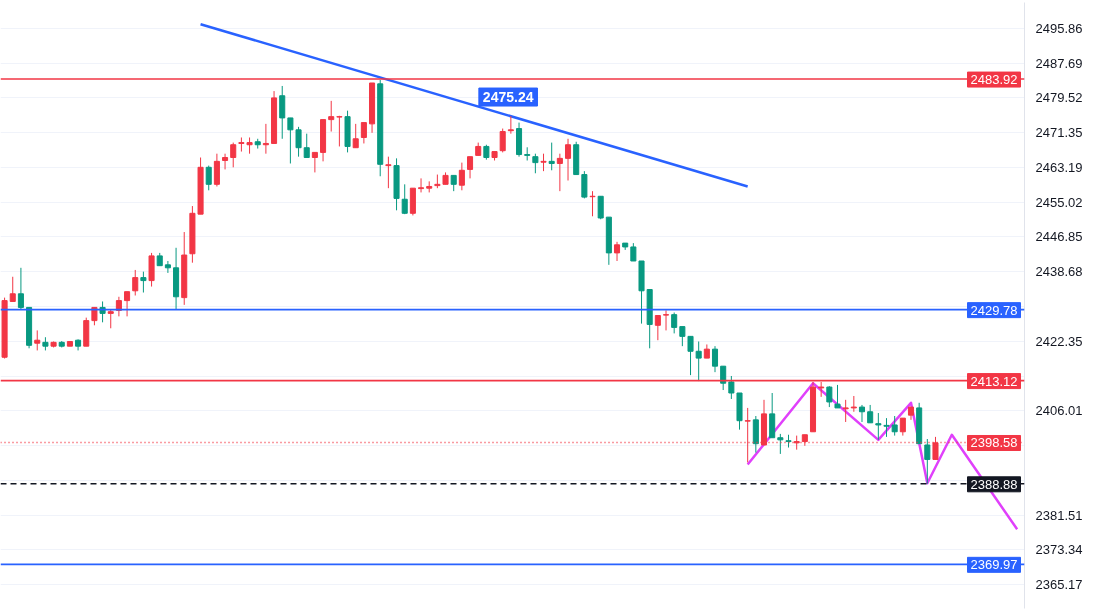  What do you see at coordinates (994, 484) in the screenshot?
I see `ref-line-label: 2388.88` at bounding box center [994, 484].